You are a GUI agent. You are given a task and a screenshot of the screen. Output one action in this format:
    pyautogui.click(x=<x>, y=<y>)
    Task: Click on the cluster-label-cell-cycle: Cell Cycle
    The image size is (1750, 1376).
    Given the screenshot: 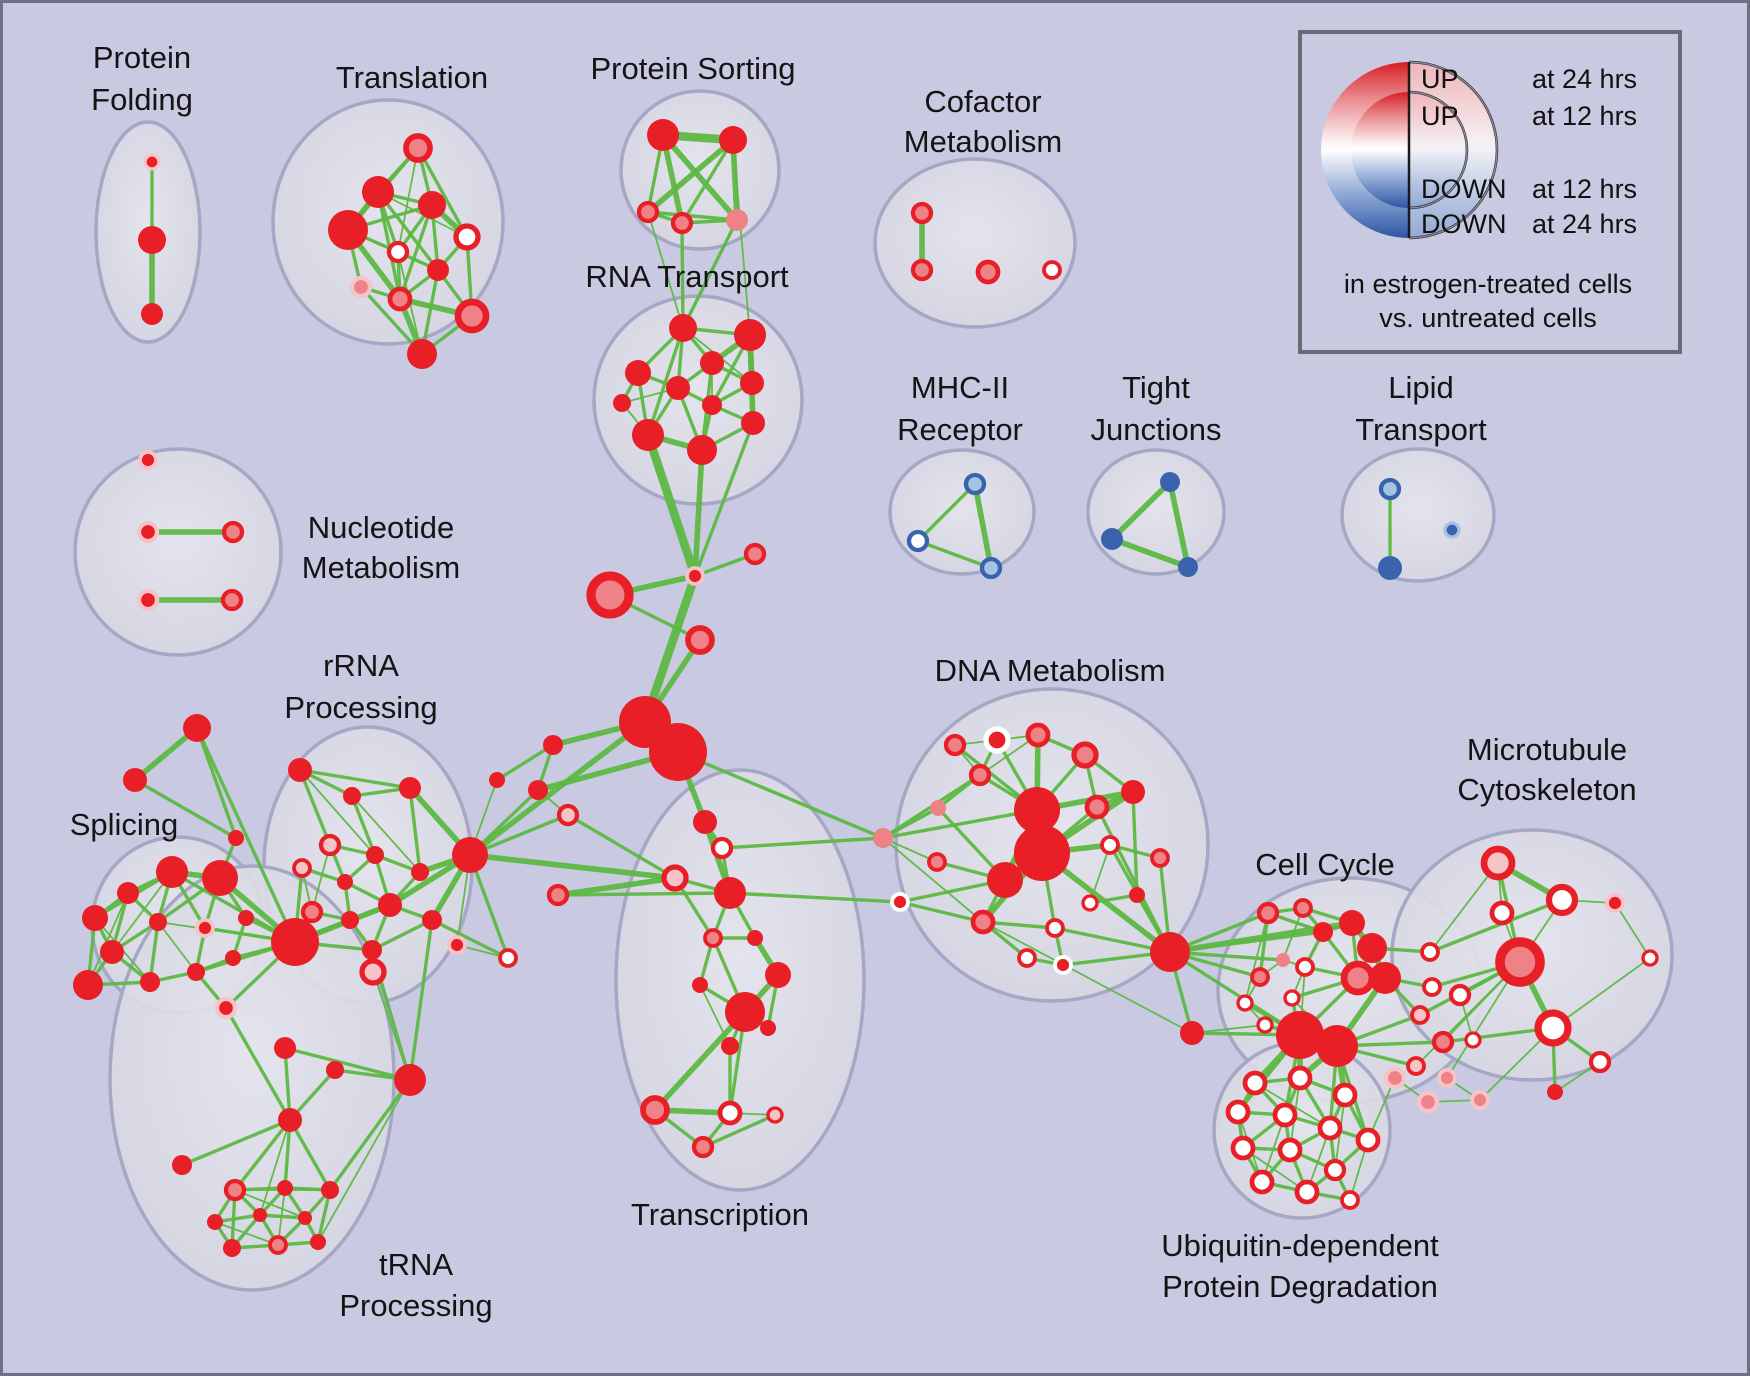 What is the action you would take?
    pyautogui.click(x=1325, y=864)
    